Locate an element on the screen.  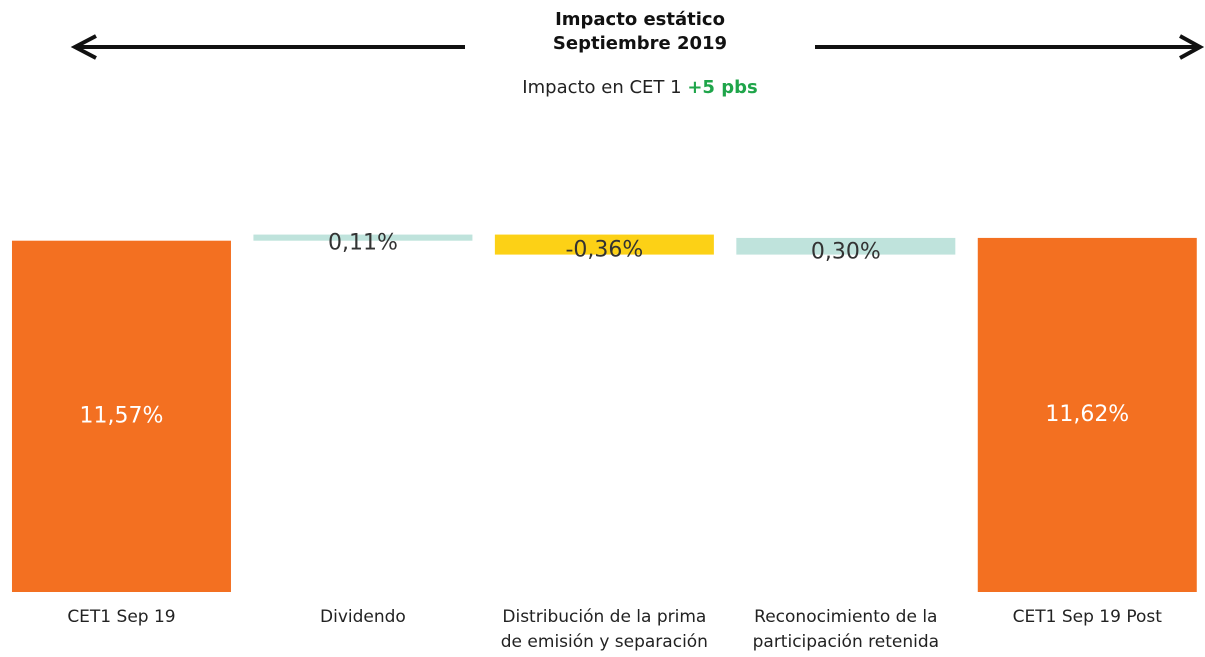
chart-title: Impacto estático is located at coordinates (640, 19).